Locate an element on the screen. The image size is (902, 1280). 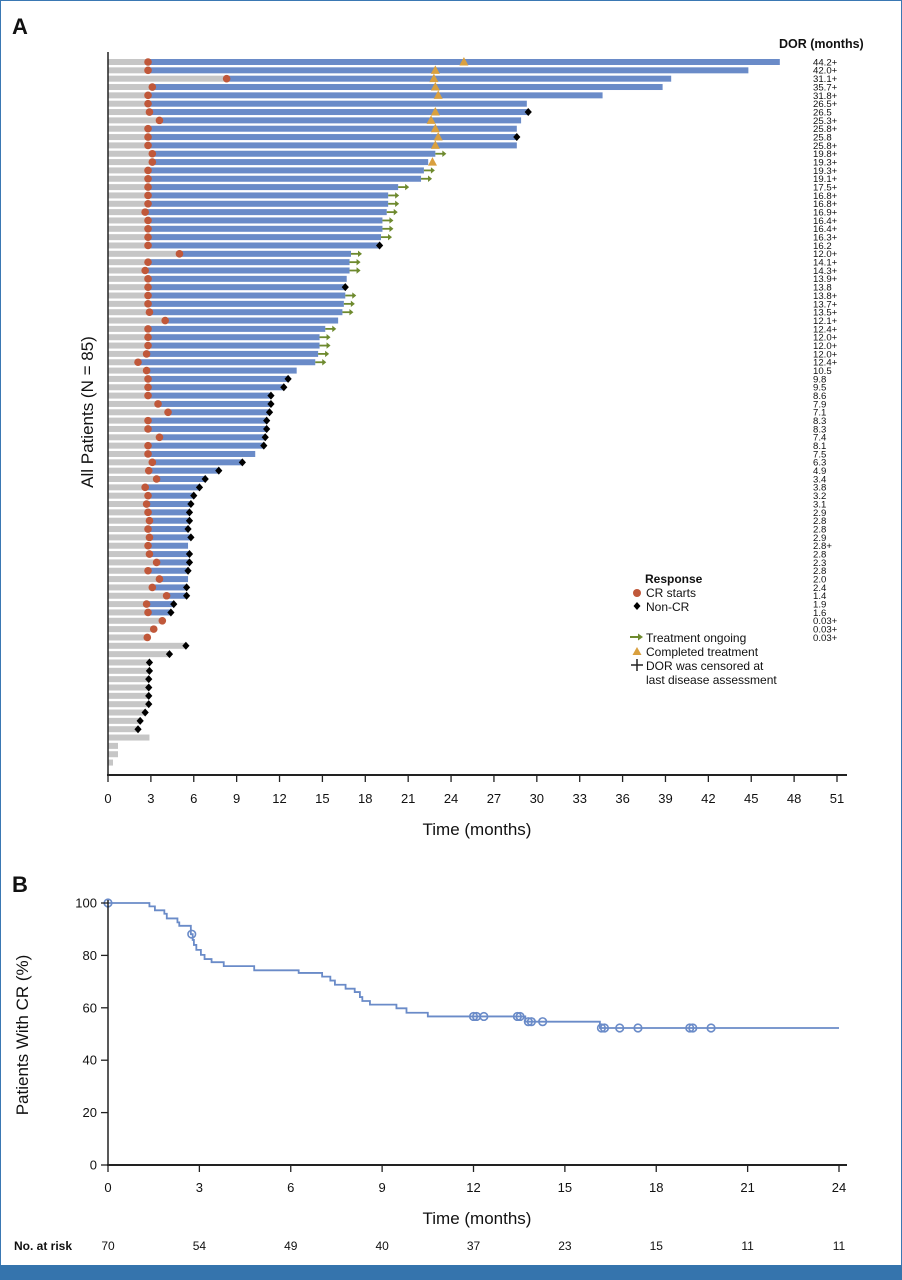
dor-label: 6.3 is located at coordinates (819, 463).